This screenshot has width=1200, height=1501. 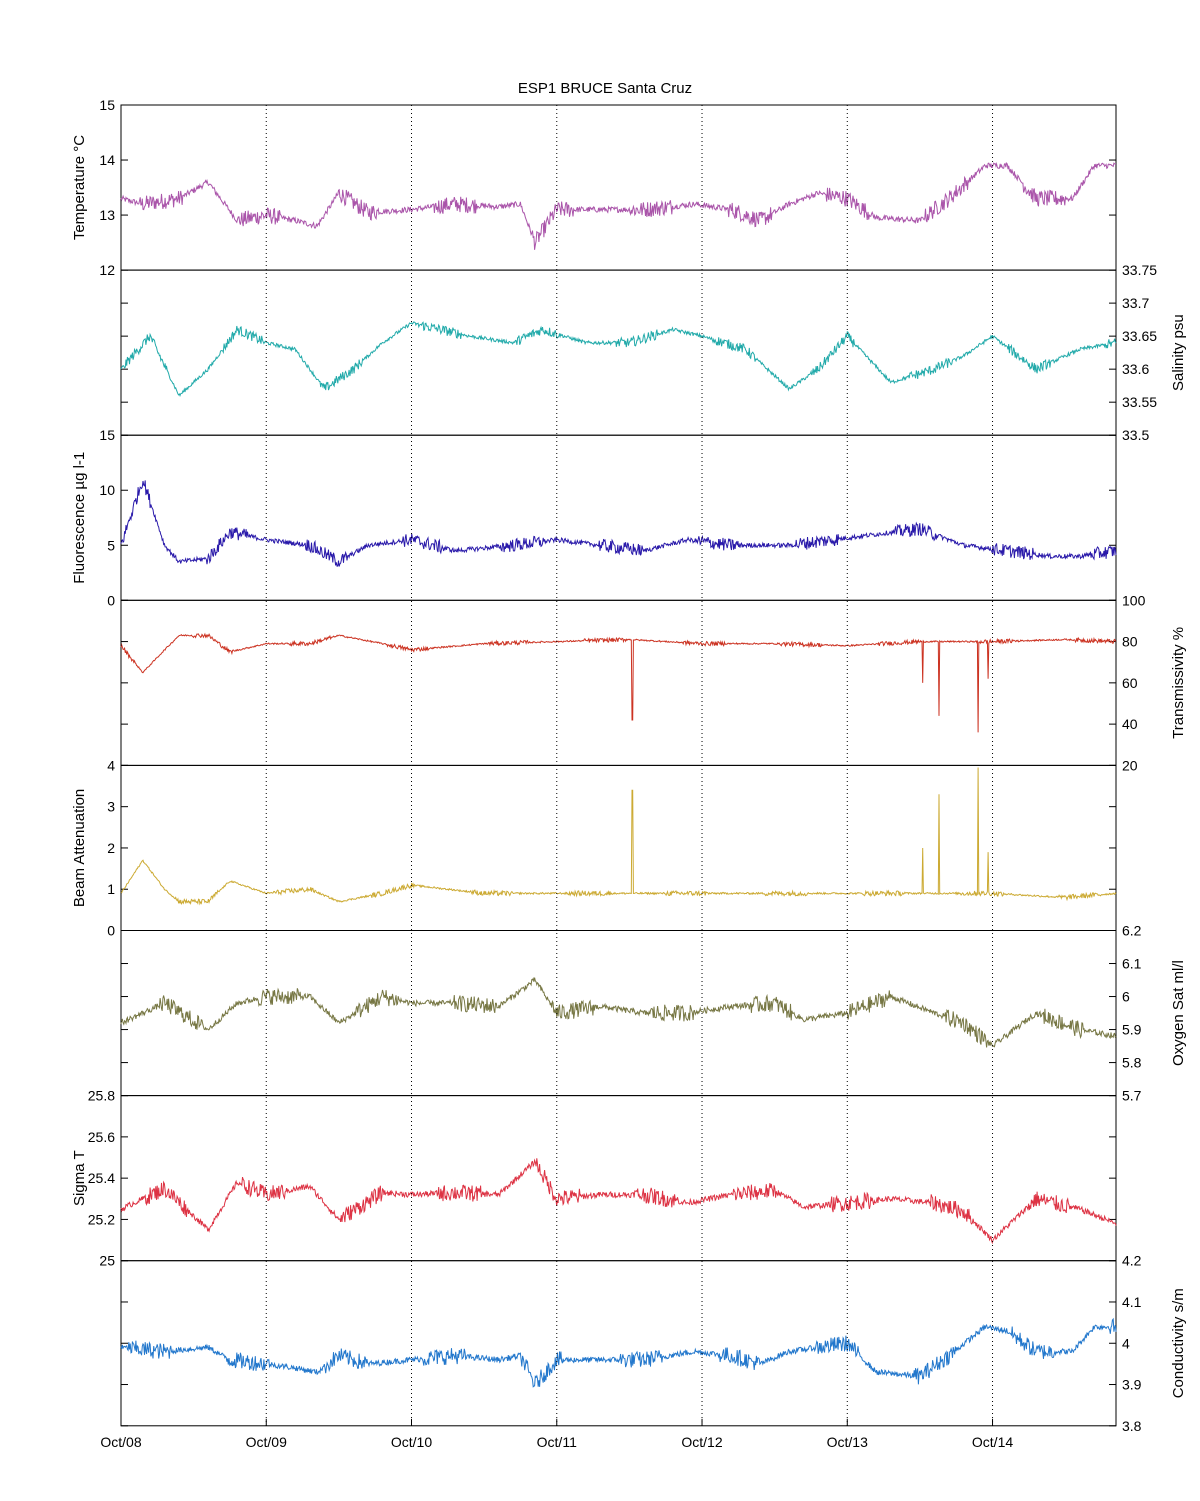 What do you see at coordinates (266, 1442) in the screenshot?
I see `x-tick-label: Oct/09` at bounding box center [266, 1442].